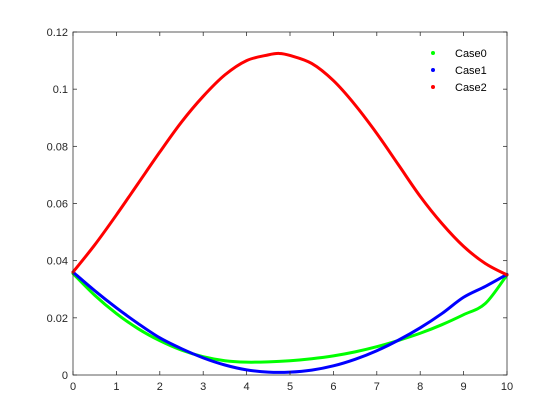  I want to click on y-tick-label: 0.1, so click(60, 90).